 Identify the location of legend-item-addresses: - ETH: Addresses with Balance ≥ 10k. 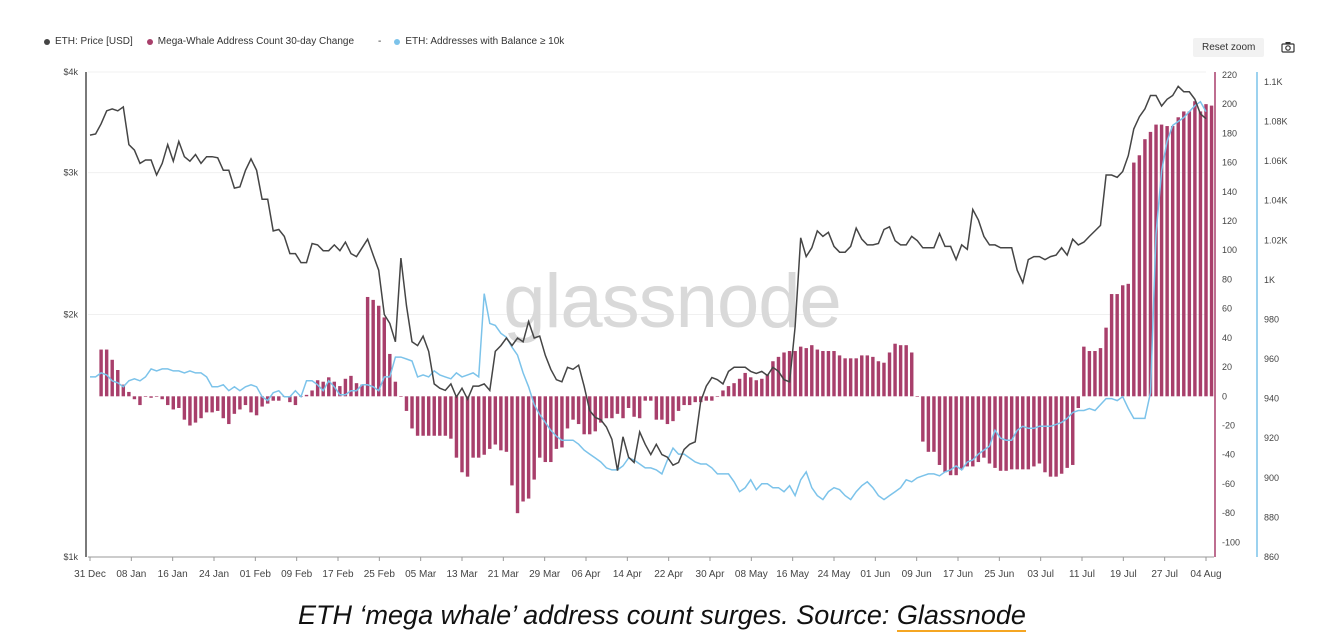
(466, 41).